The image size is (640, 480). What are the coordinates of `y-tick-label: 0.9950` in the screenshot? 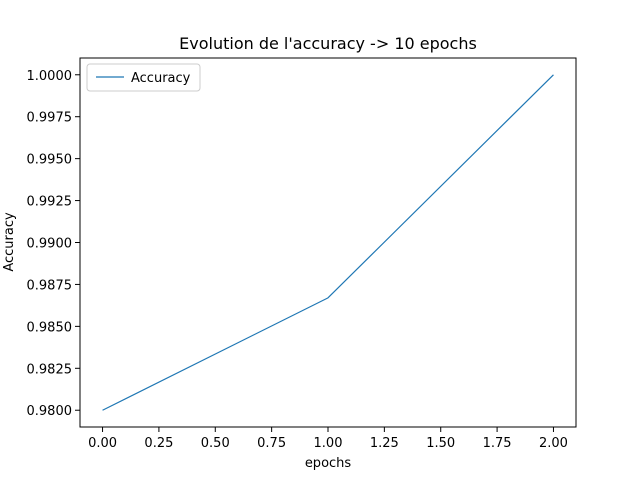 It's located at (50, 160).